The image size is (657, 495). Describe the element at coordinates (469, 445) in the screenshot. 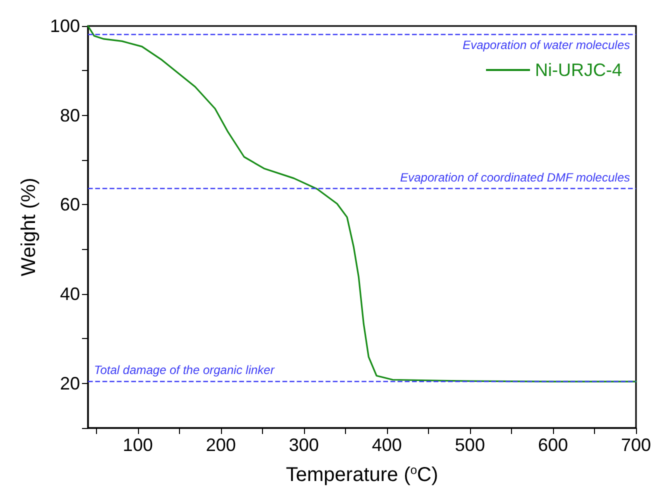

I see `x-tick-label: 500` at that location.